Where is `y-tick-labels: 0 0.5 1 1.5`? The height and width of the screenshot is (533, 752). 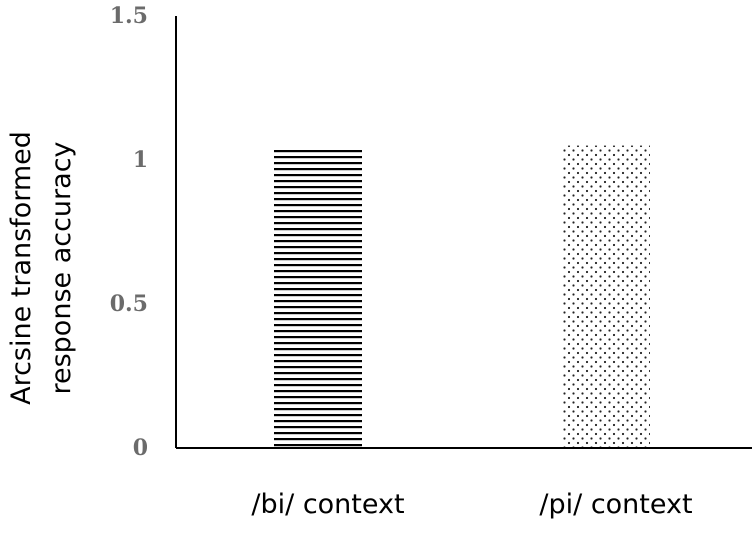
y-tick-labels: 0 0.5 1 1.5 is located at coordinates (129, 232).